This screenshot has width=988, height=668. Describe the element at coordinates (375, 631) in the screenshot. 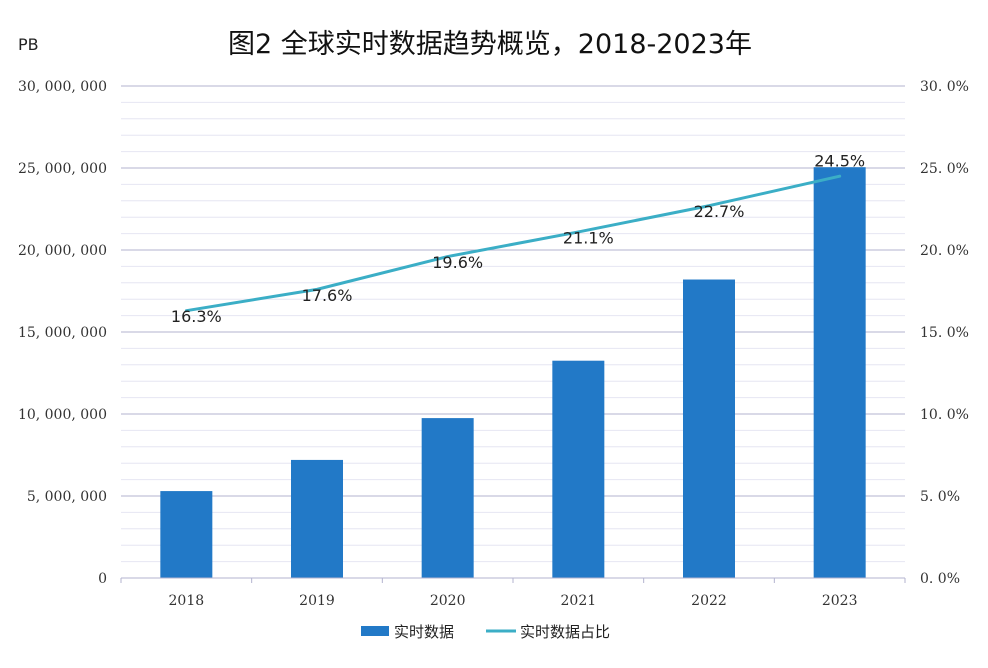

I see `legend-bar-swatch` at that location.